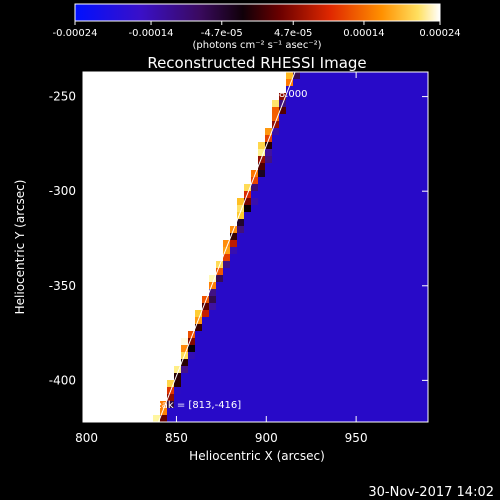 This screenshot has height=500, width=500. I want to click on y-tick-label: -350, so click(62, 286).